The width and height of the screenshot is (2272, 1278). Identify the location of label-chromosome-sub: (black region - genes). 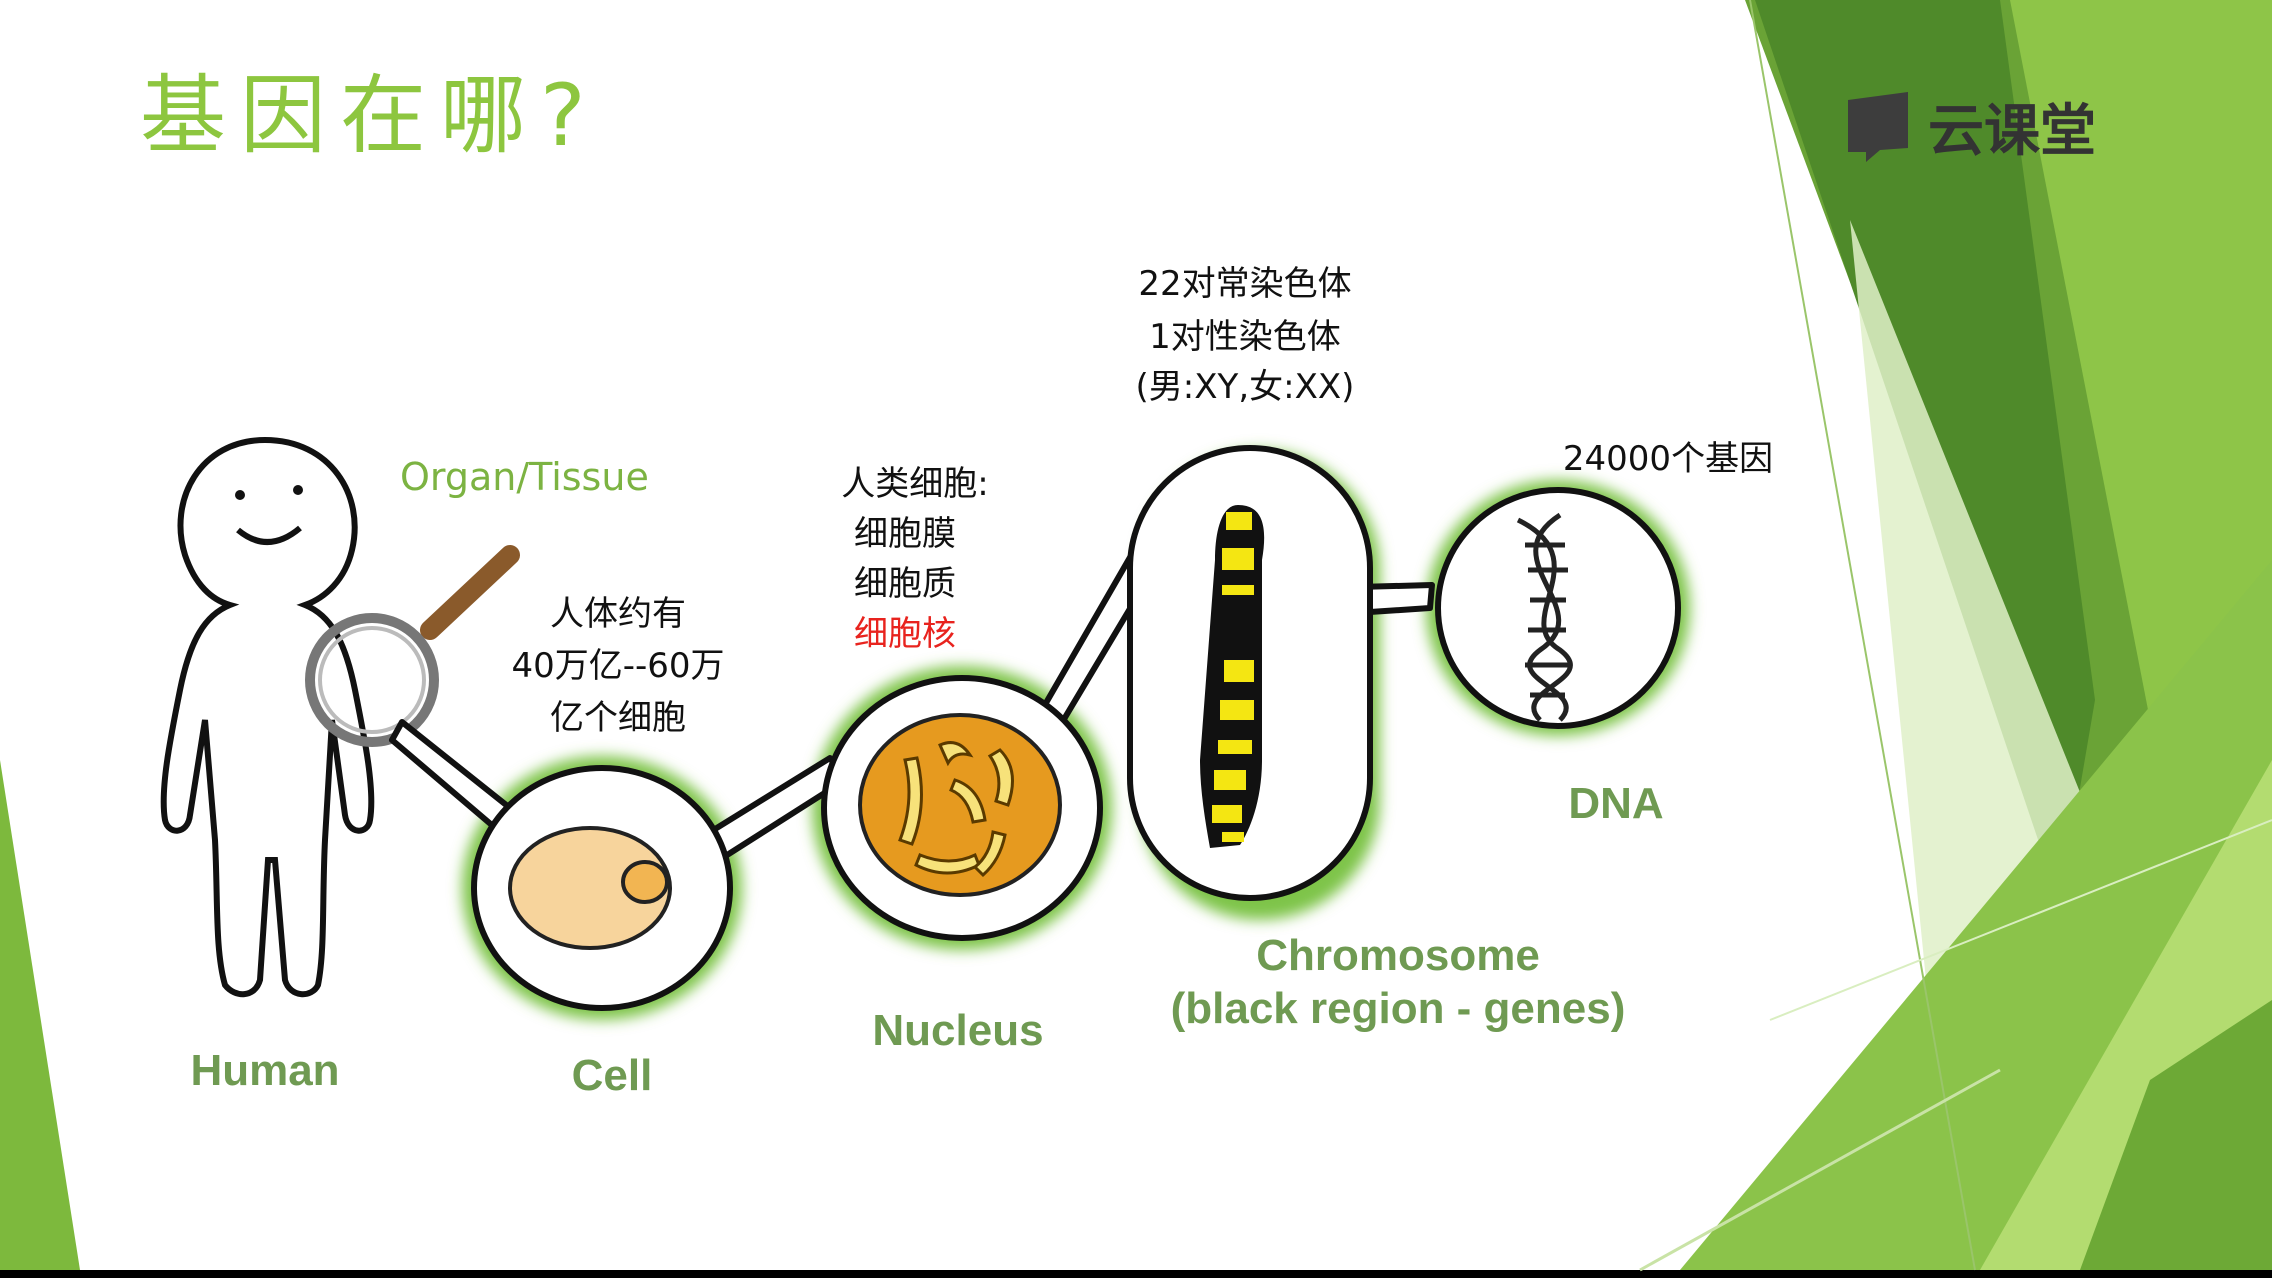
(1398, 1008).